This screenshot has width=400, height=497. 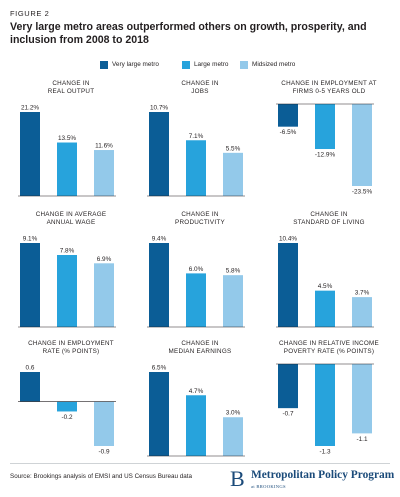 I want to click on data-label-very-large: 10.7%, so click(x=159, y=108).